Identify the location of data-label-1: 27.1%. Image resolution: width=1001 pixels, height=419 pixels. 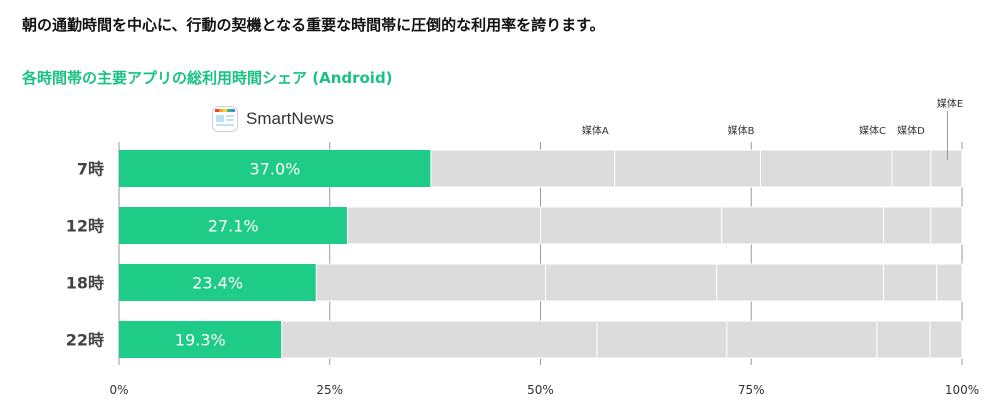
(233, 226).